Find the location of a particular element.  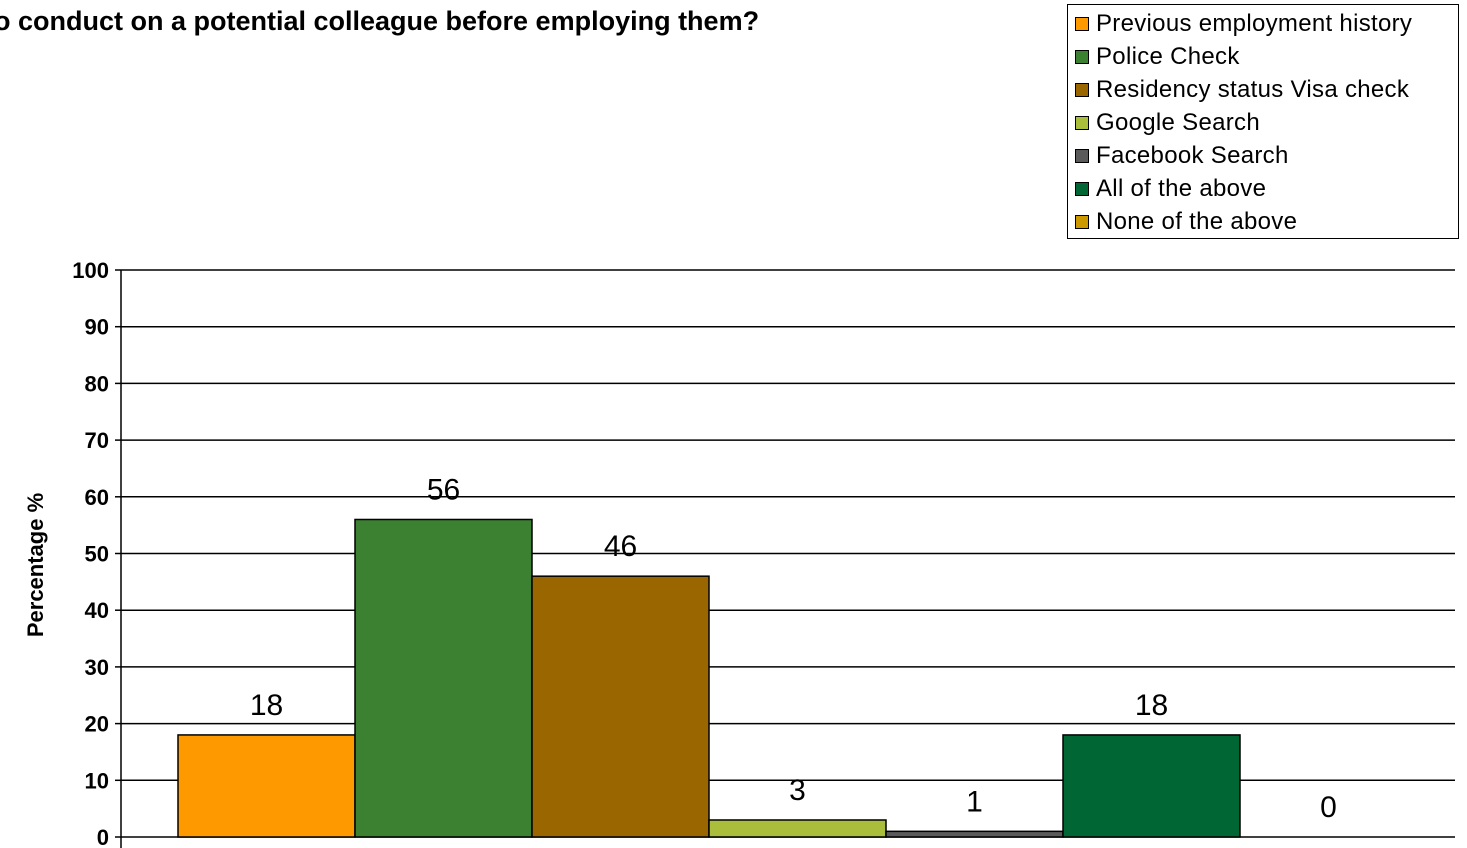

data-label: 46 is located at coordinates (620, 546).